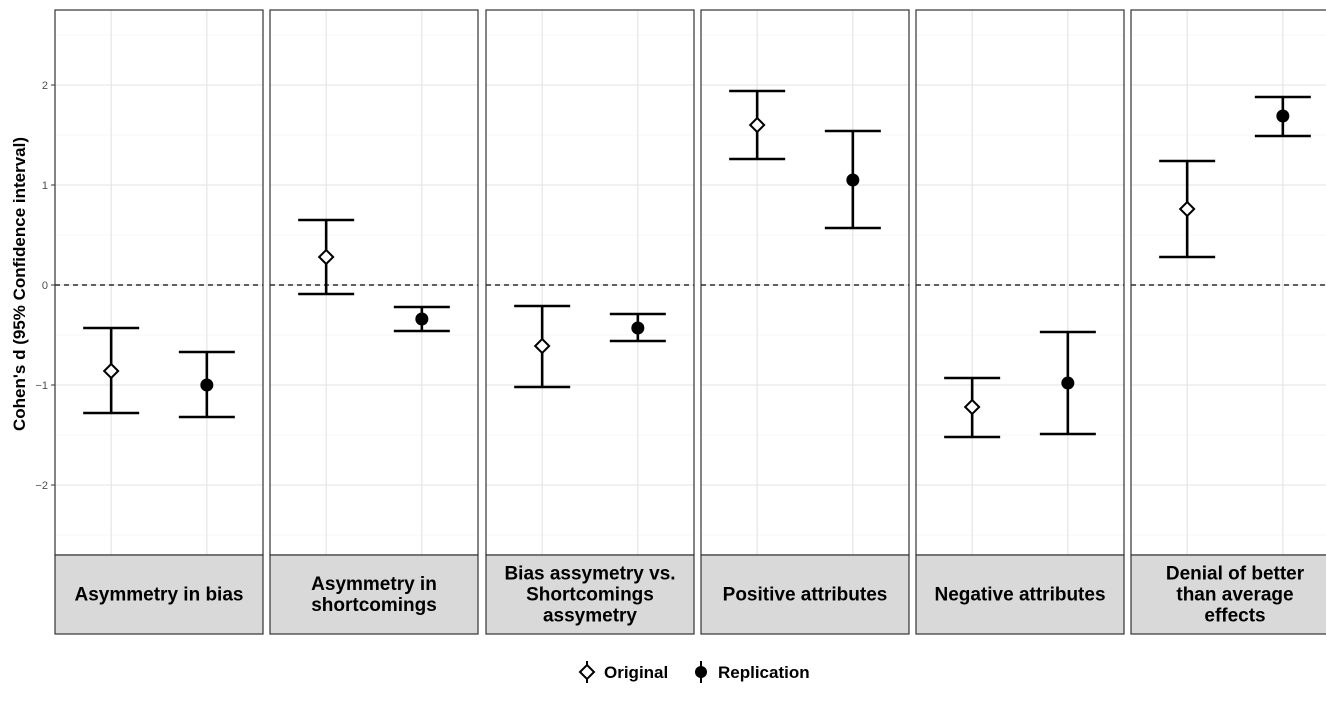 The width and height of the screenshot is (1326, 708). Describe the element at coordinates (1234, 595) in the screenshot. I see `facet-strip-label: than average` at that location.